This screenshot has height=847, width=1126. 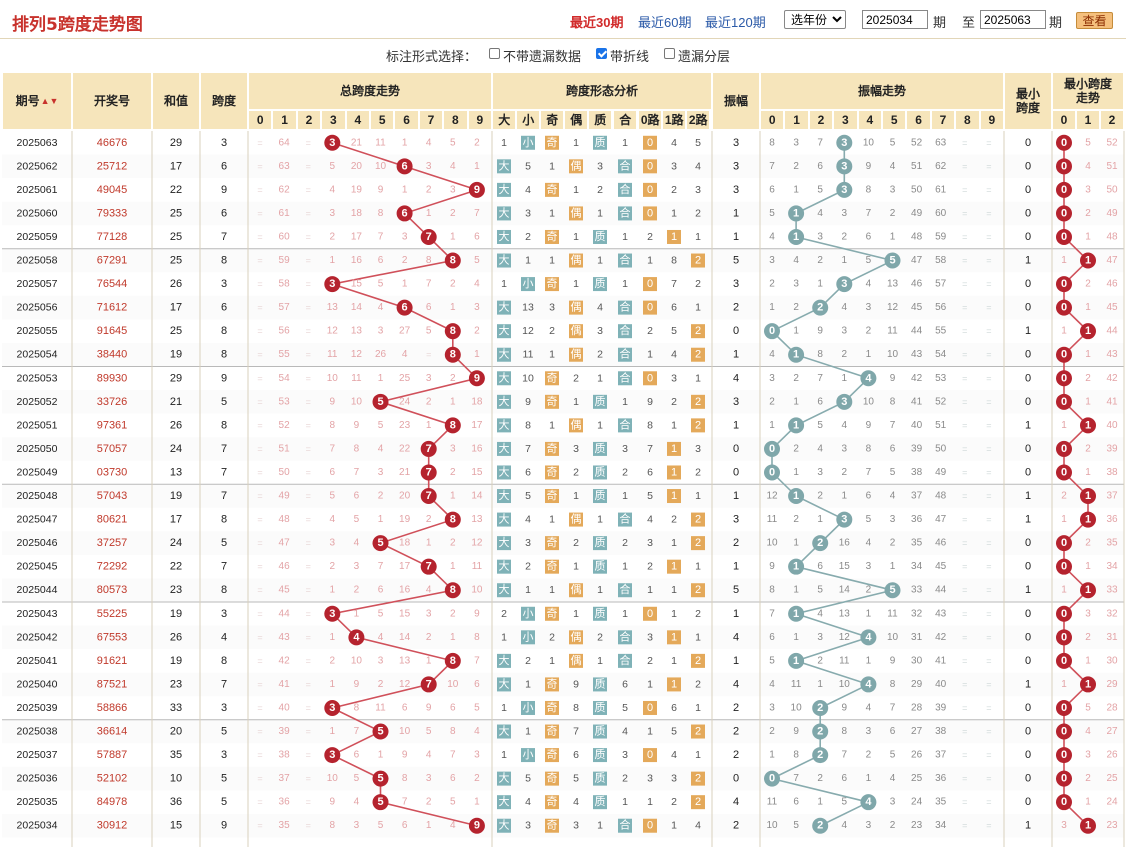 I want to click on view-button: 查看, so click(x=1094, y=20).